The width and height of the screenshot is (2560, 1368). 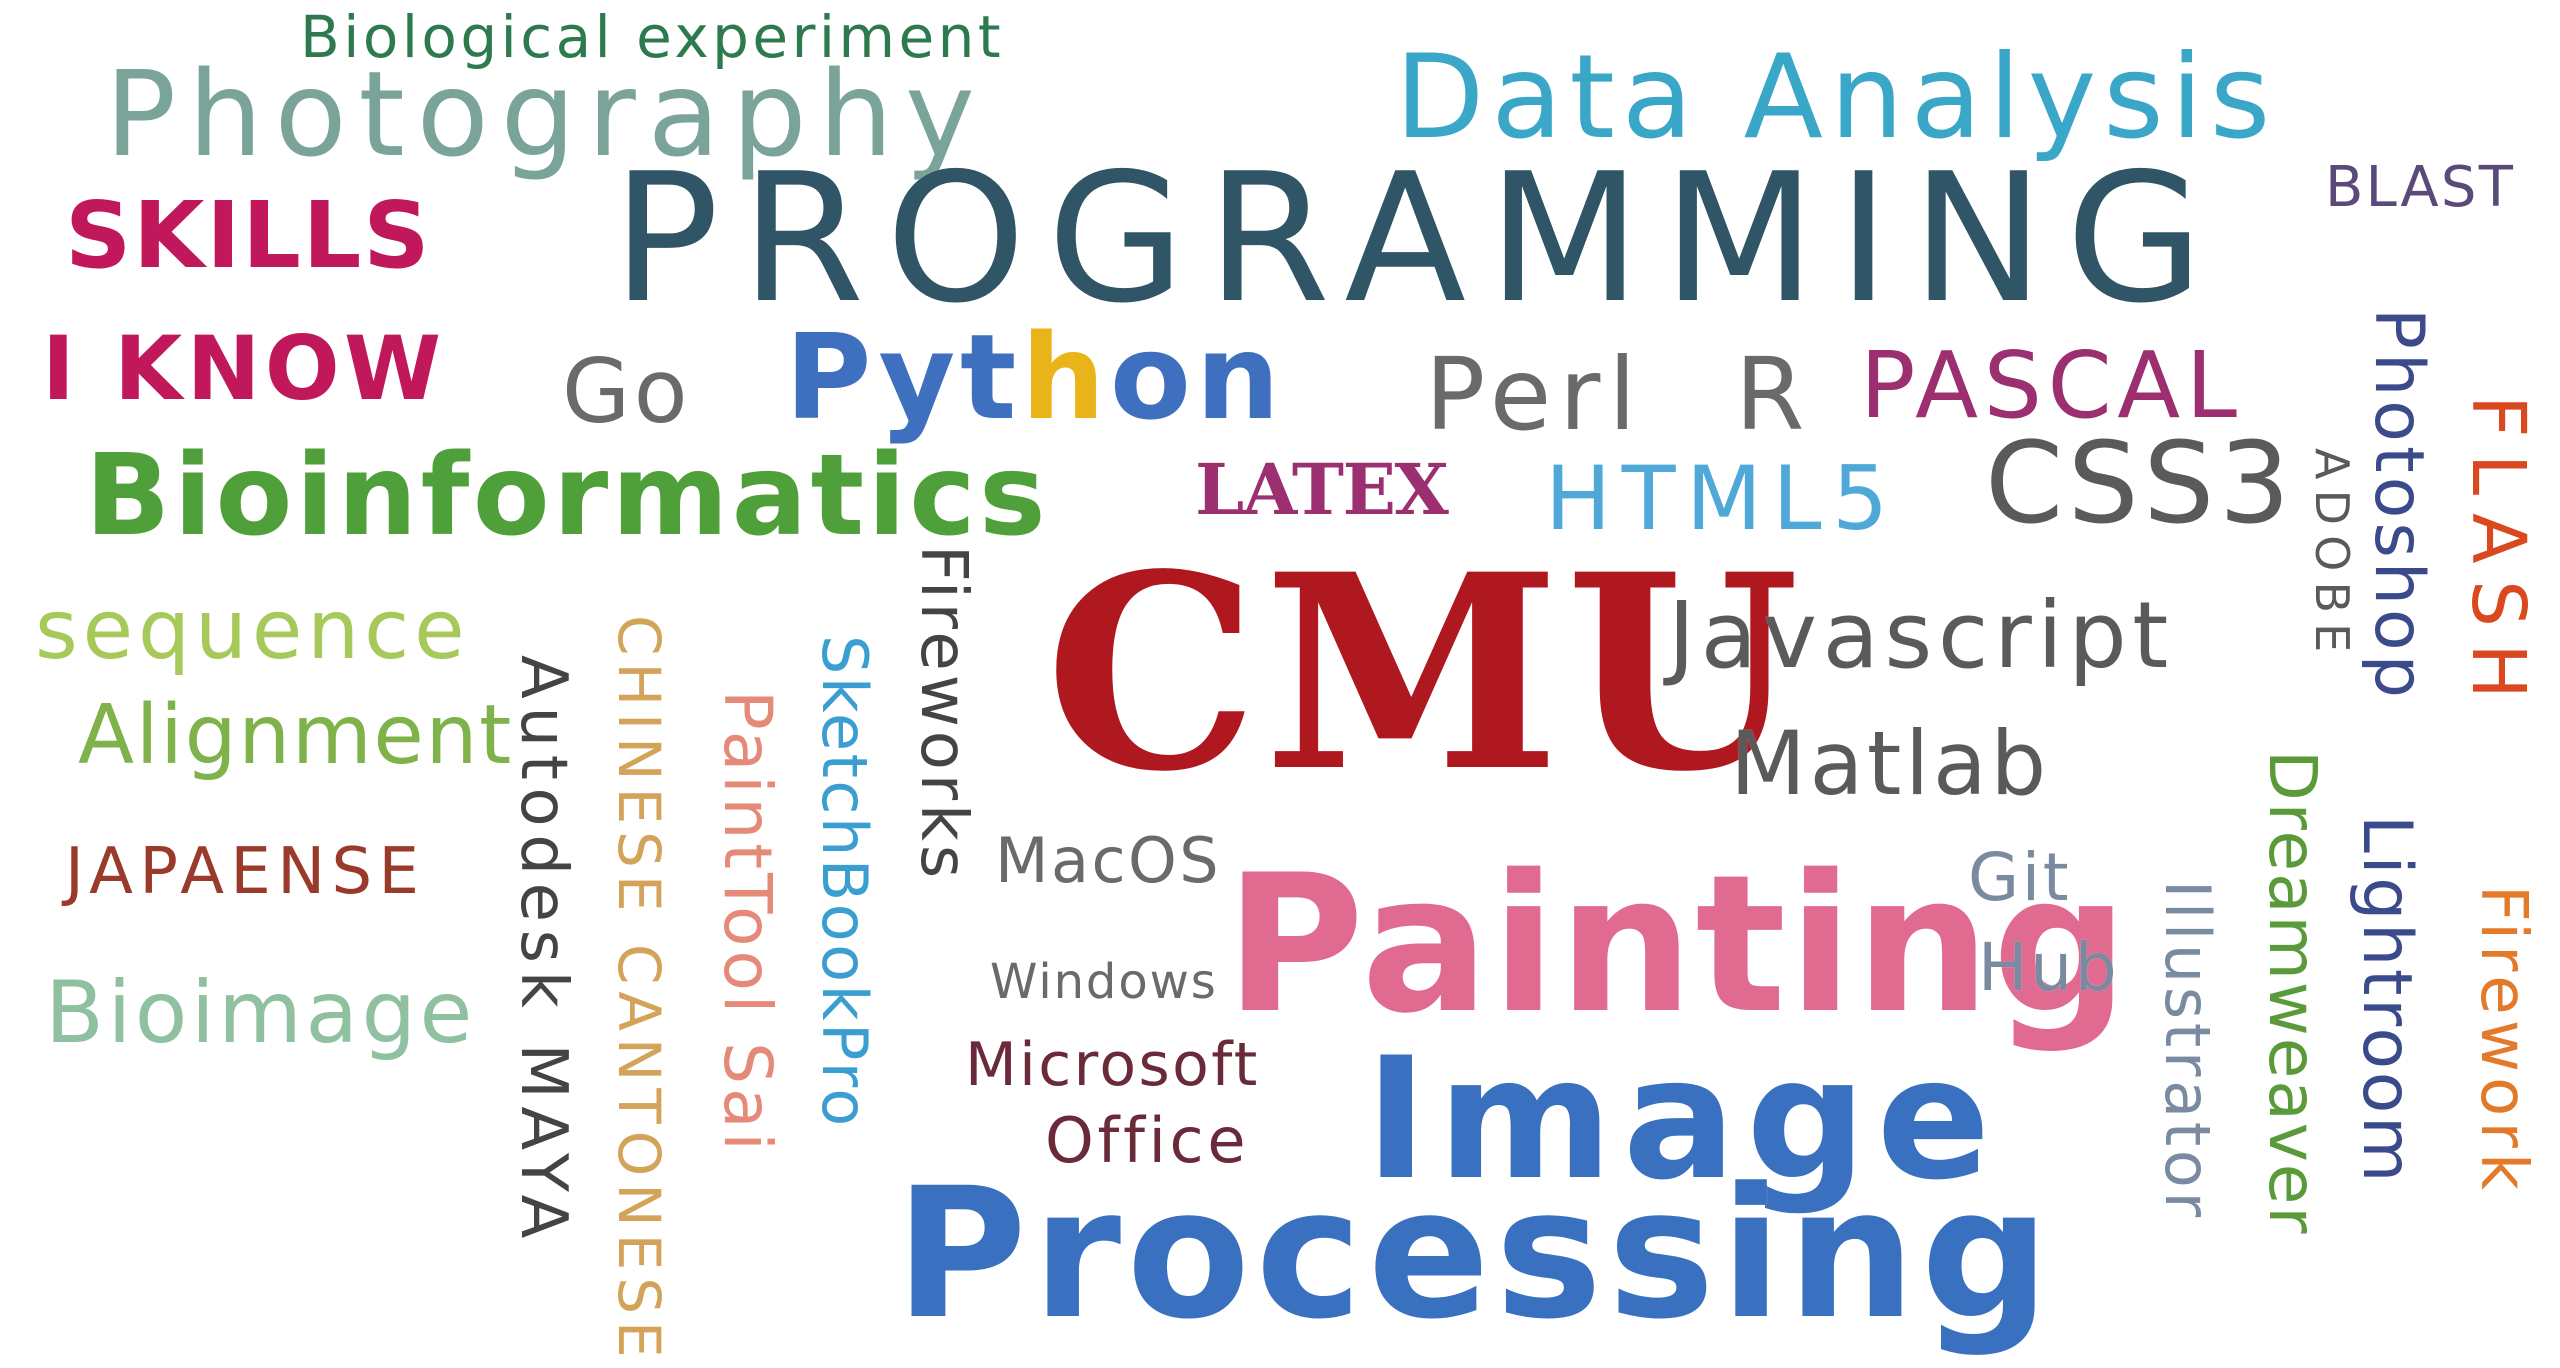 I want to click on word-python-part-1: Pyt, so click(x=903, y=377).